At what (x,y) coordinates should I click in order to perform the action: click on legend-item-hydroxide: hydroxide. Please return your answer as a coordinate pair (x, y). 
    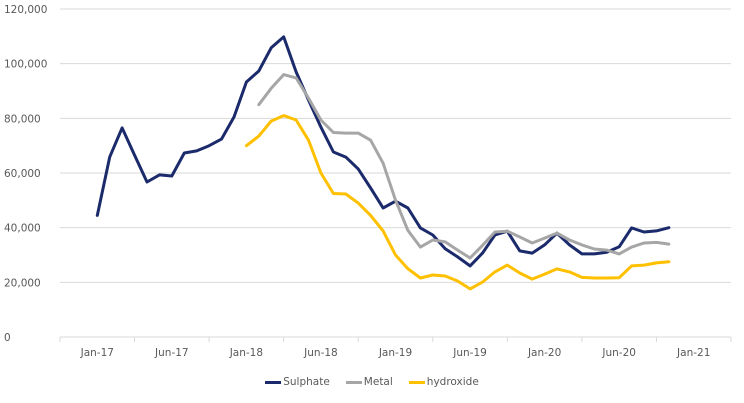
    Looking at the image, I should click on (443, 382).